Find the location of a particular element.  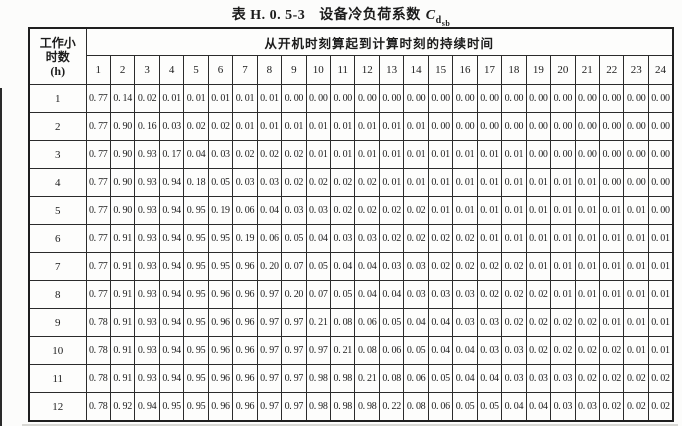

coef-cell-h6-t4: 0. 94 is located at coordinates (171, 238).